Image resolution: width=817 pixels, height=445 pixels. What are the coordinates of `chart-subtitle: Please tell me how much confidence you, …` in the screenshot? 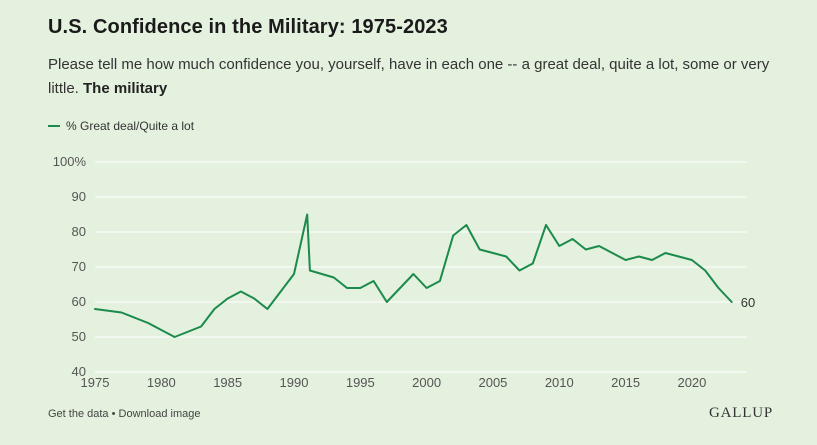 It's located at (418, 77).